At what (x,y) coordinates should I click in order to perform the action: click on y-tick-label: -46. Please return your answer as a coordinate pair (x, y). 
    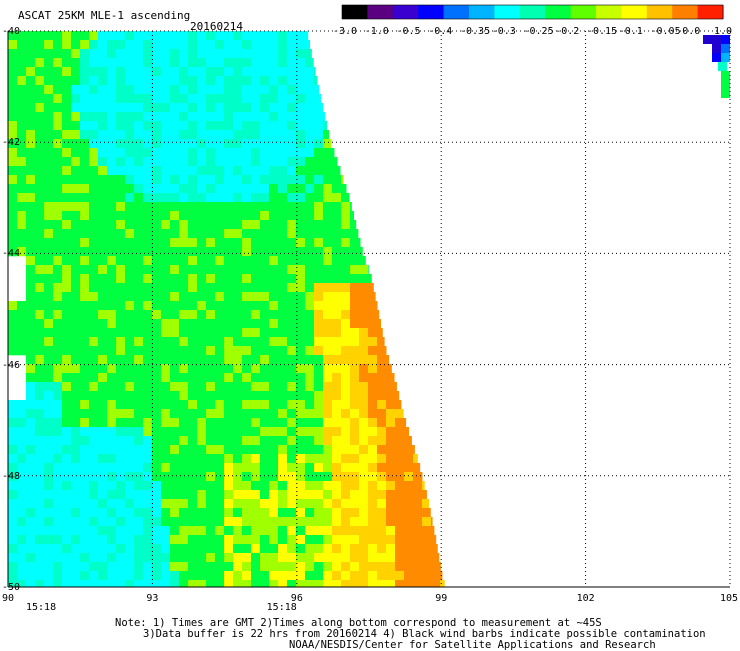
    Looking at the image, I should click on (11, 366).